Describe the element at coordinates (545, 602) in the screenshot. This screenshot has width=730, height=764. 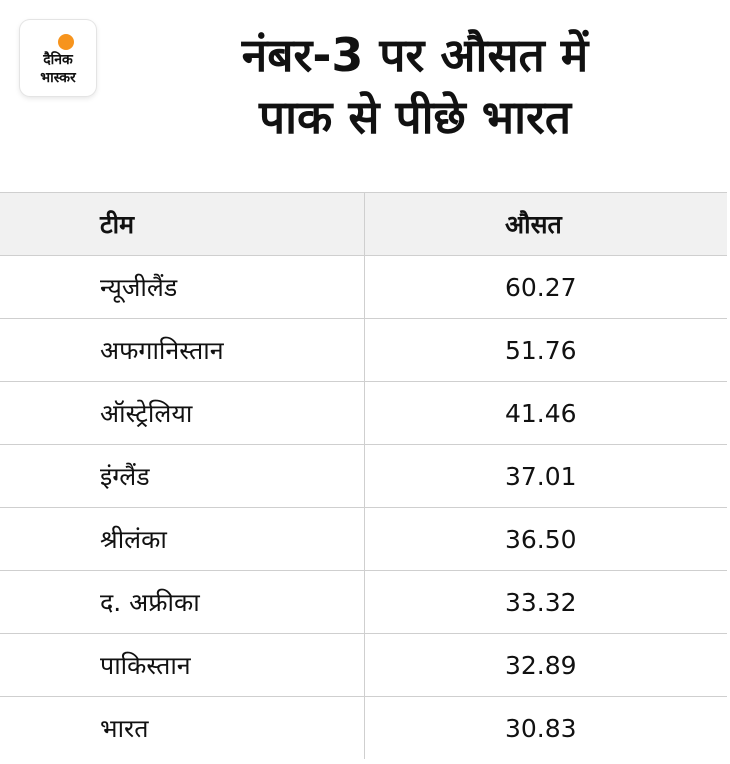
I see `average-cell: 33.32` at that location.